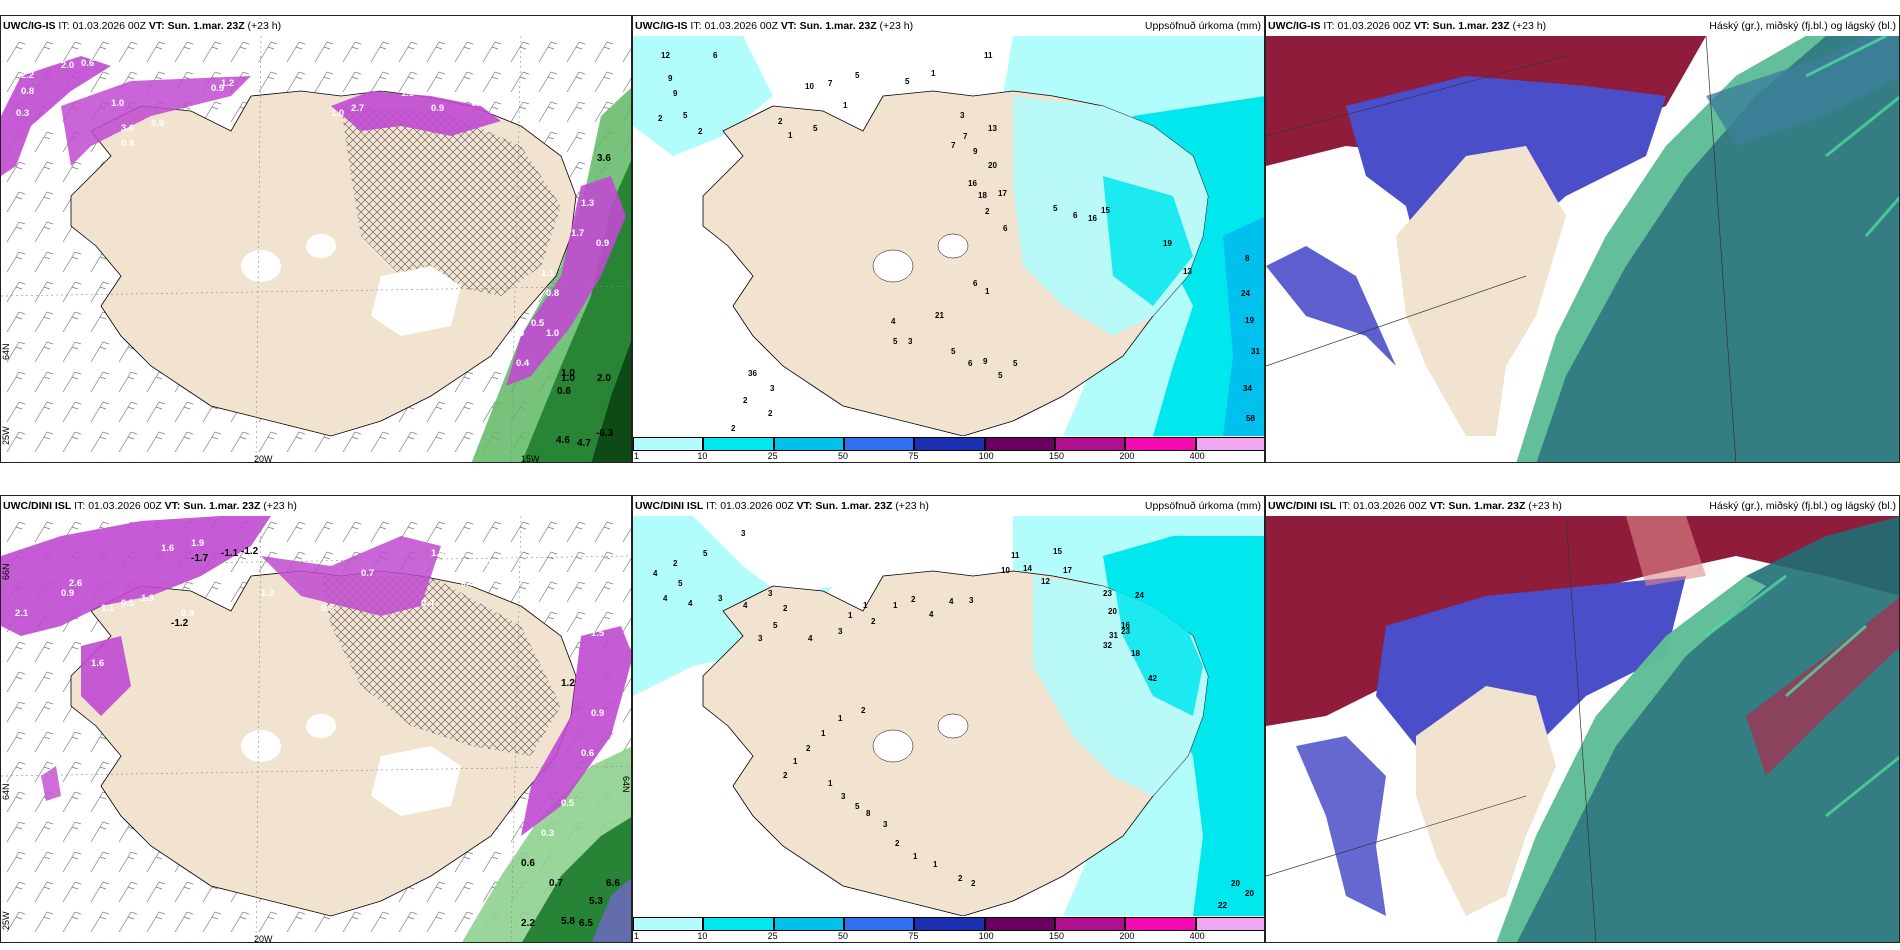 The image size is (1900, 950). What do you see at coordinates (1255, 351) in the screenshot?
I see `precip-value-label: 31` at bounding box center [1255, 351].